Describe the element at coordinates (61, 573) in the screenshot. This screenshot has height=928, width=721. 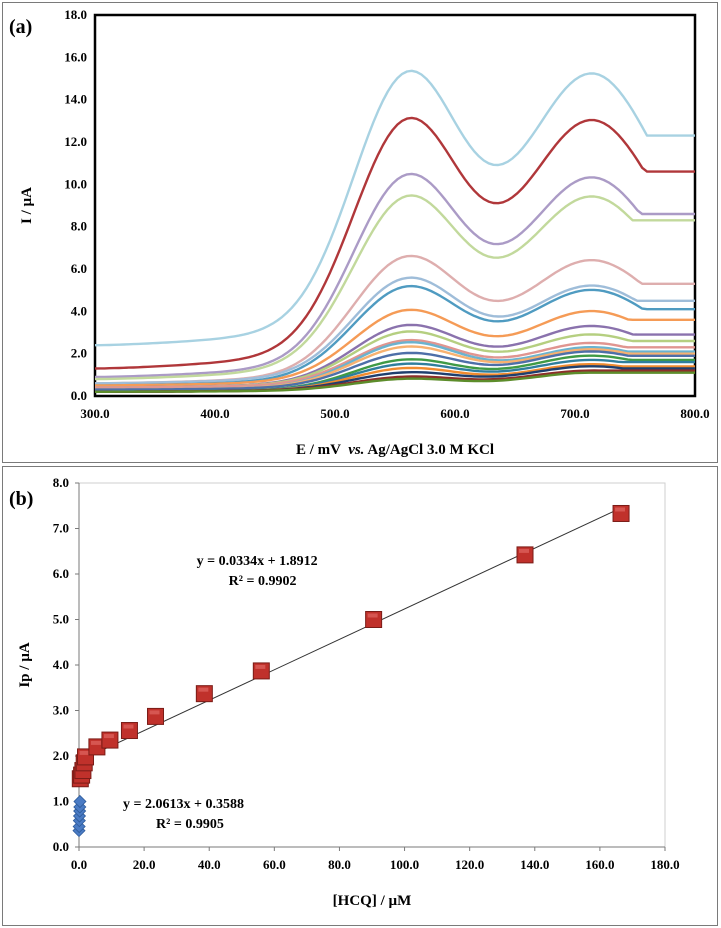
I see `y-tick-label-b: 6.0` at that location.